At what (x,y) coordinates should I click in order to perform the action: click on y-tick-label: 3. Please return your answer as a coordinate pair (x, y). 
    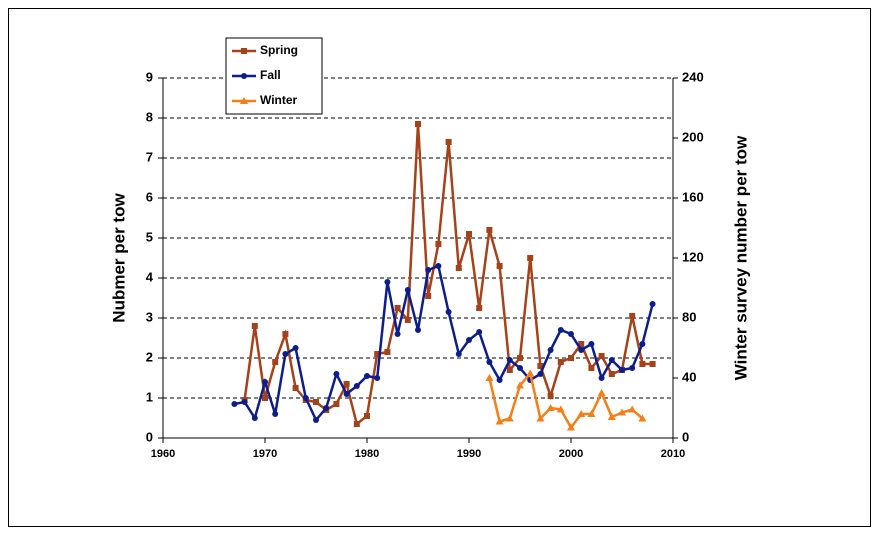
    Looking at the image, I should click on (149, 316).